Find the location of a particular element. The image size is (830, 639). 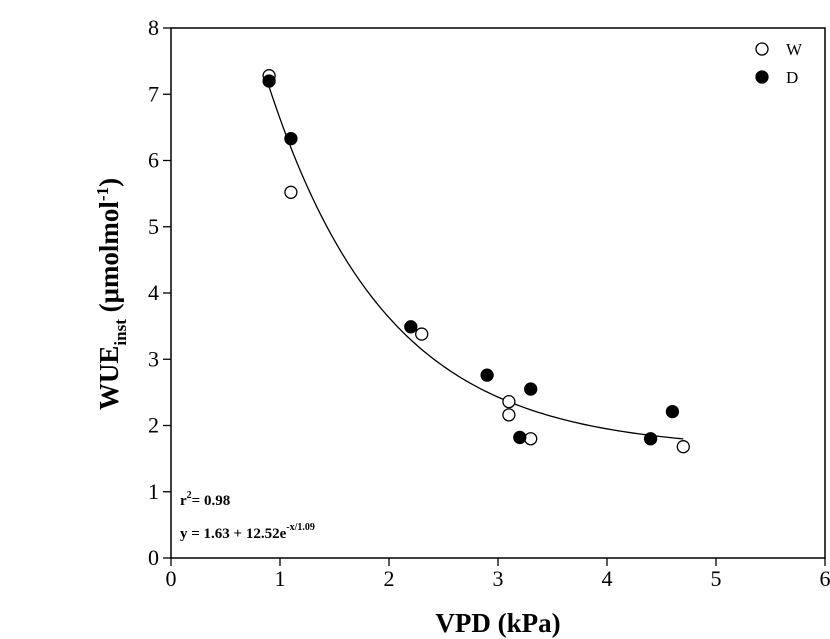

r2-prefix: r is located at coordinates (183, 501).